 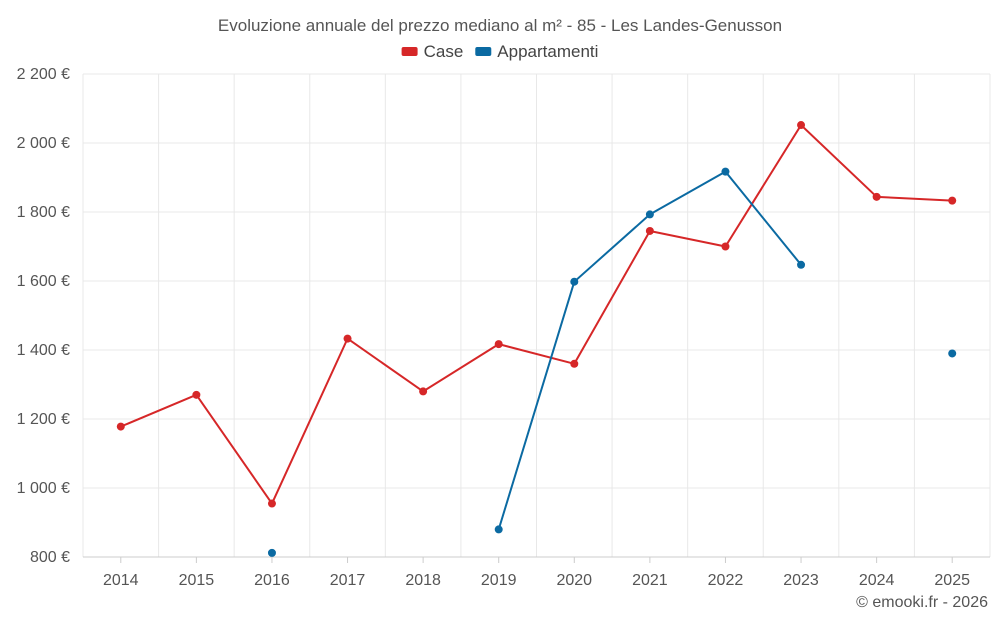 I want to click on x-tick-label: 2023, so click(x=801, y=580).